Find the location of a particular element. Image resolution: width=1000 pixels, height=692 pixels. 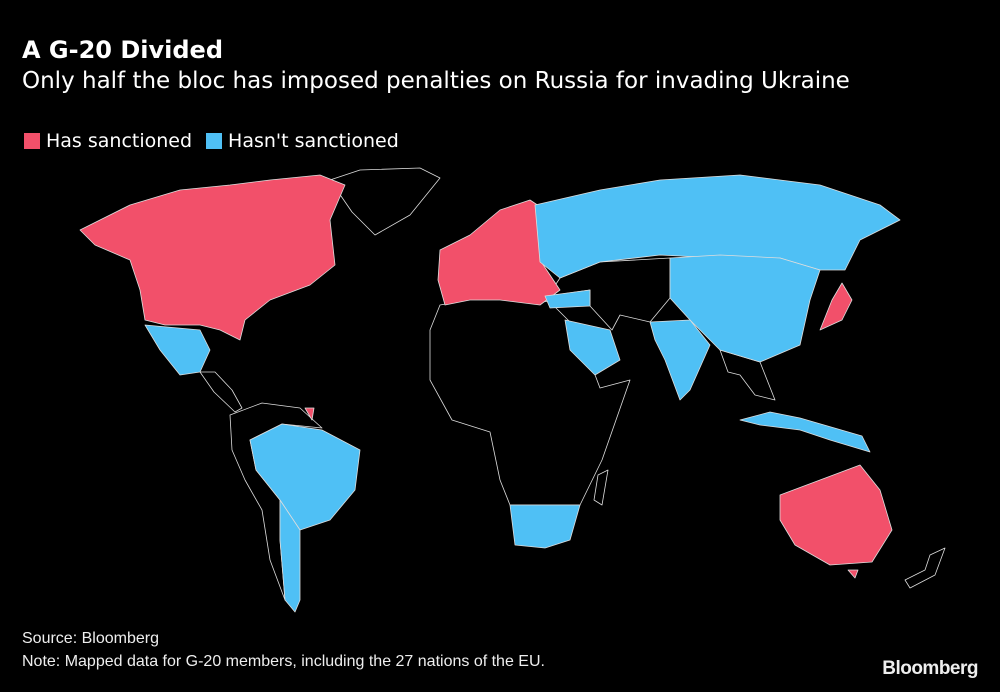

argentina is located at coordinates (290, 556).